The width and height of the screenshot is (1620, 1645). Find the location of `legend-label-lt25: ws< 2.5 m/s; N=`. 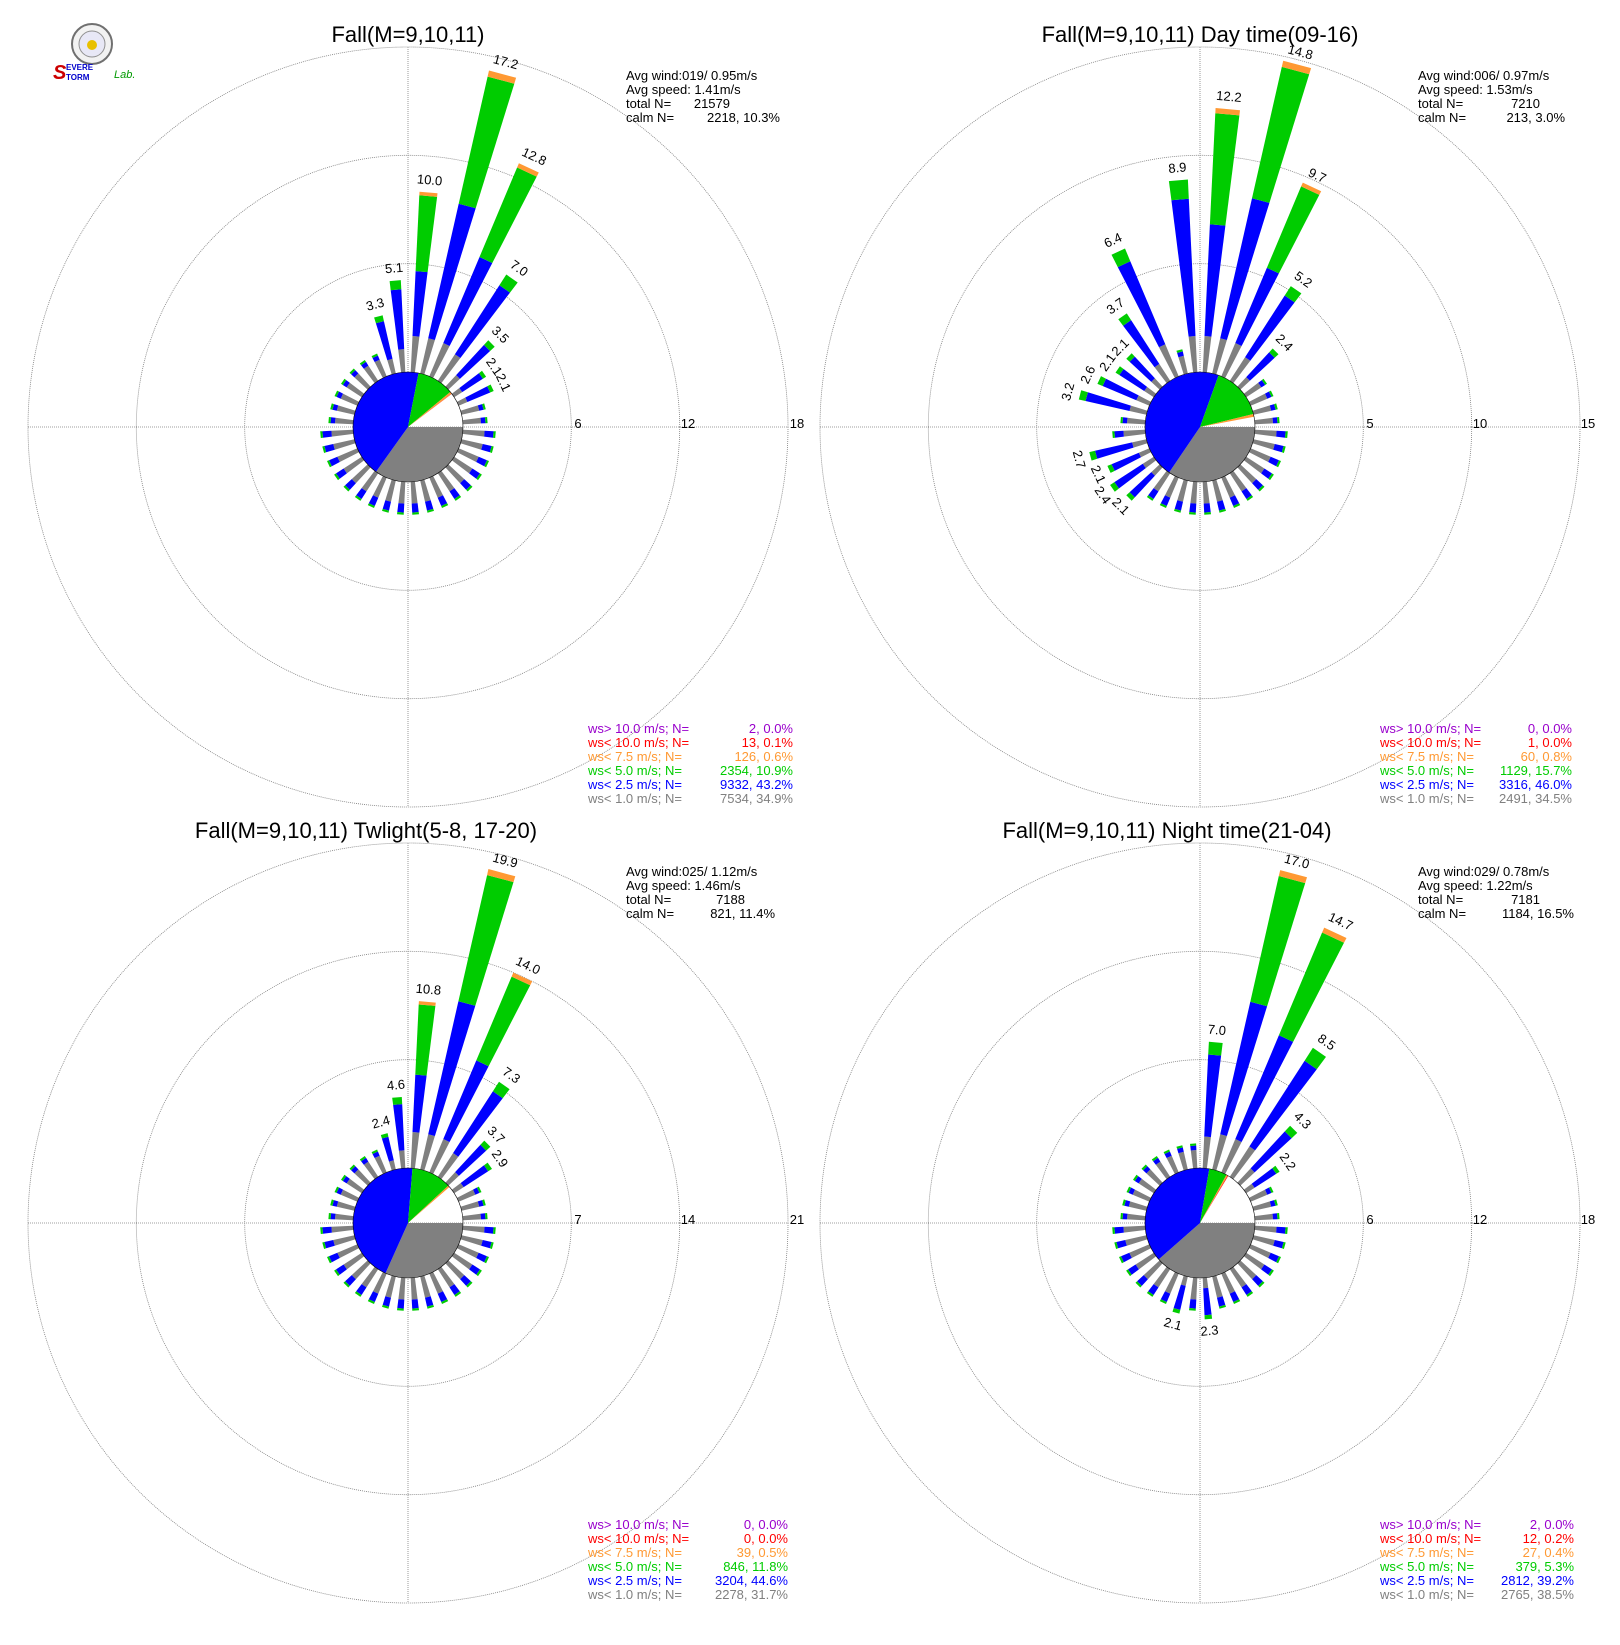

legend-label-lt25: ws< 2.5 m/s; N= is located at coordinates (1426, 1580).